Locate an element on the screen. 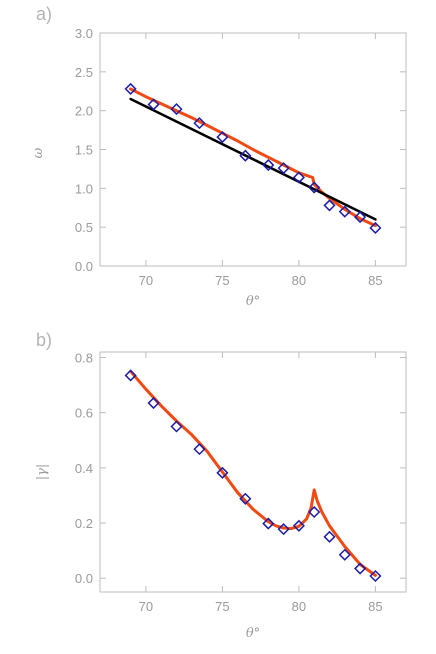 This screenshot has height=654, width=436. y-tick-label: 1.5 is located at coordinates (84, 150).